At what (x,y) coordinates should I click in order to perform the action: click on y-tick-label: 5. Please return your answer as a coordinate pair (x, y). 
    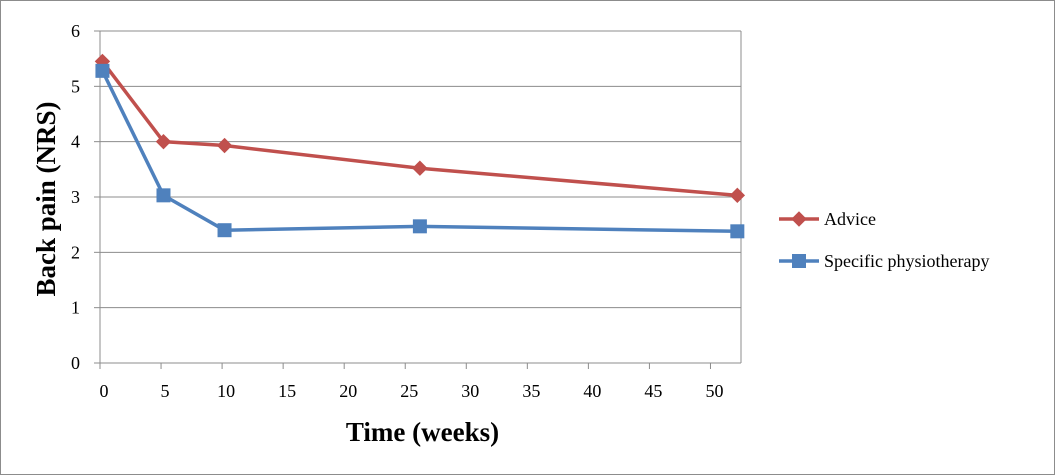
    Looking at the image, I should click on (75, 86).